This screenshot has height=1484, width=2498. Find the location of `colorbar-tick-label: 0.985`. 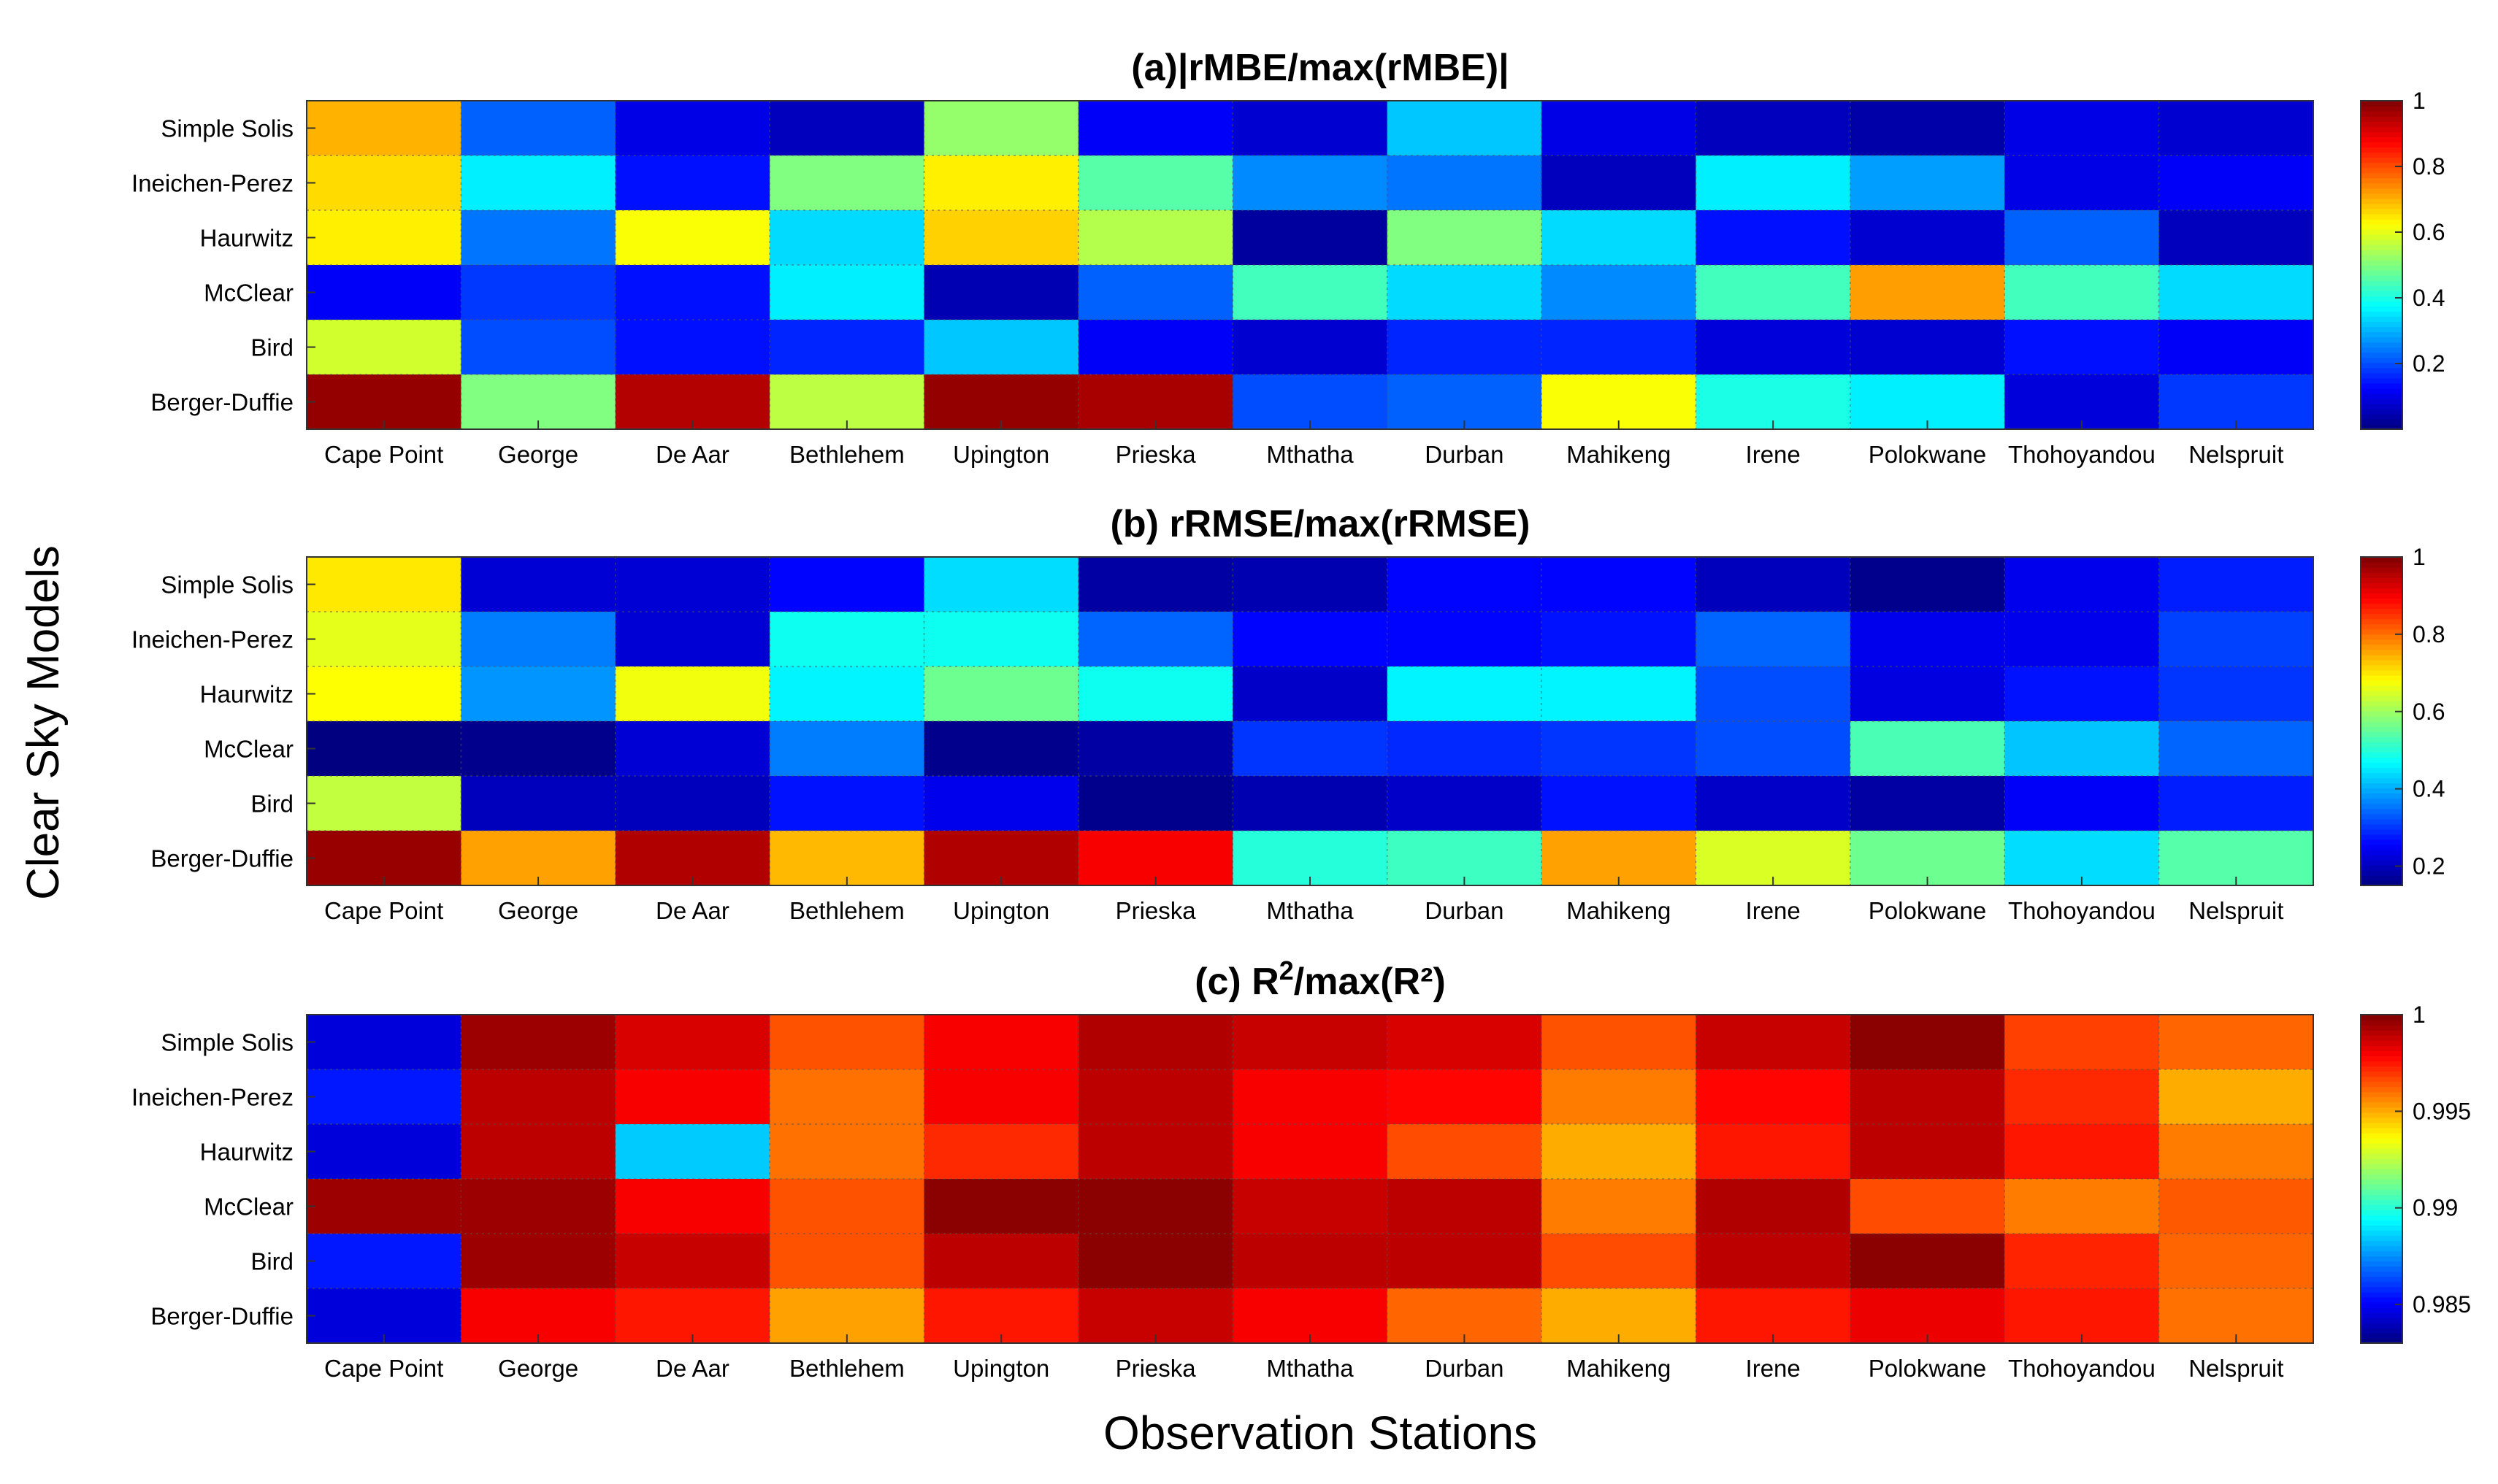

colorbar-tick-label: 0.985 is located at coordinates (2442, 1304).